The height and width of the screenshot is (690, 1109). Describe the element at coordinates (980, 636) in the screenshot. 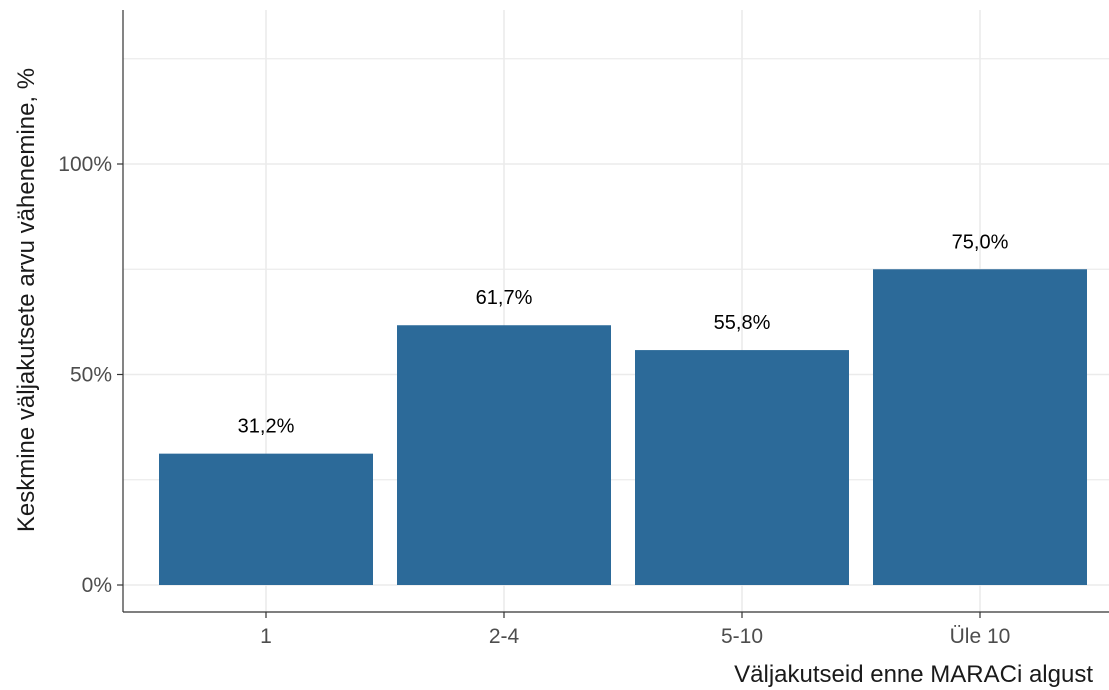

I see `x-tick-label: Üle 10` at that location.